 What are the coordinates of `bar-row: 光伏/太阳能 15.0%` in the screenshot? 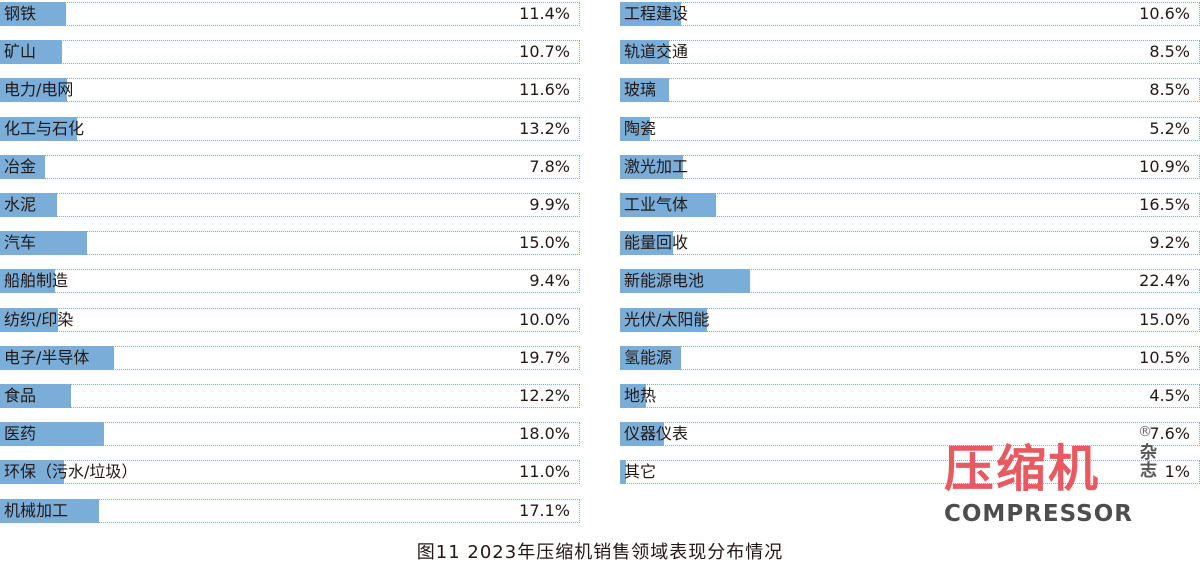 It's located at (910, 319).